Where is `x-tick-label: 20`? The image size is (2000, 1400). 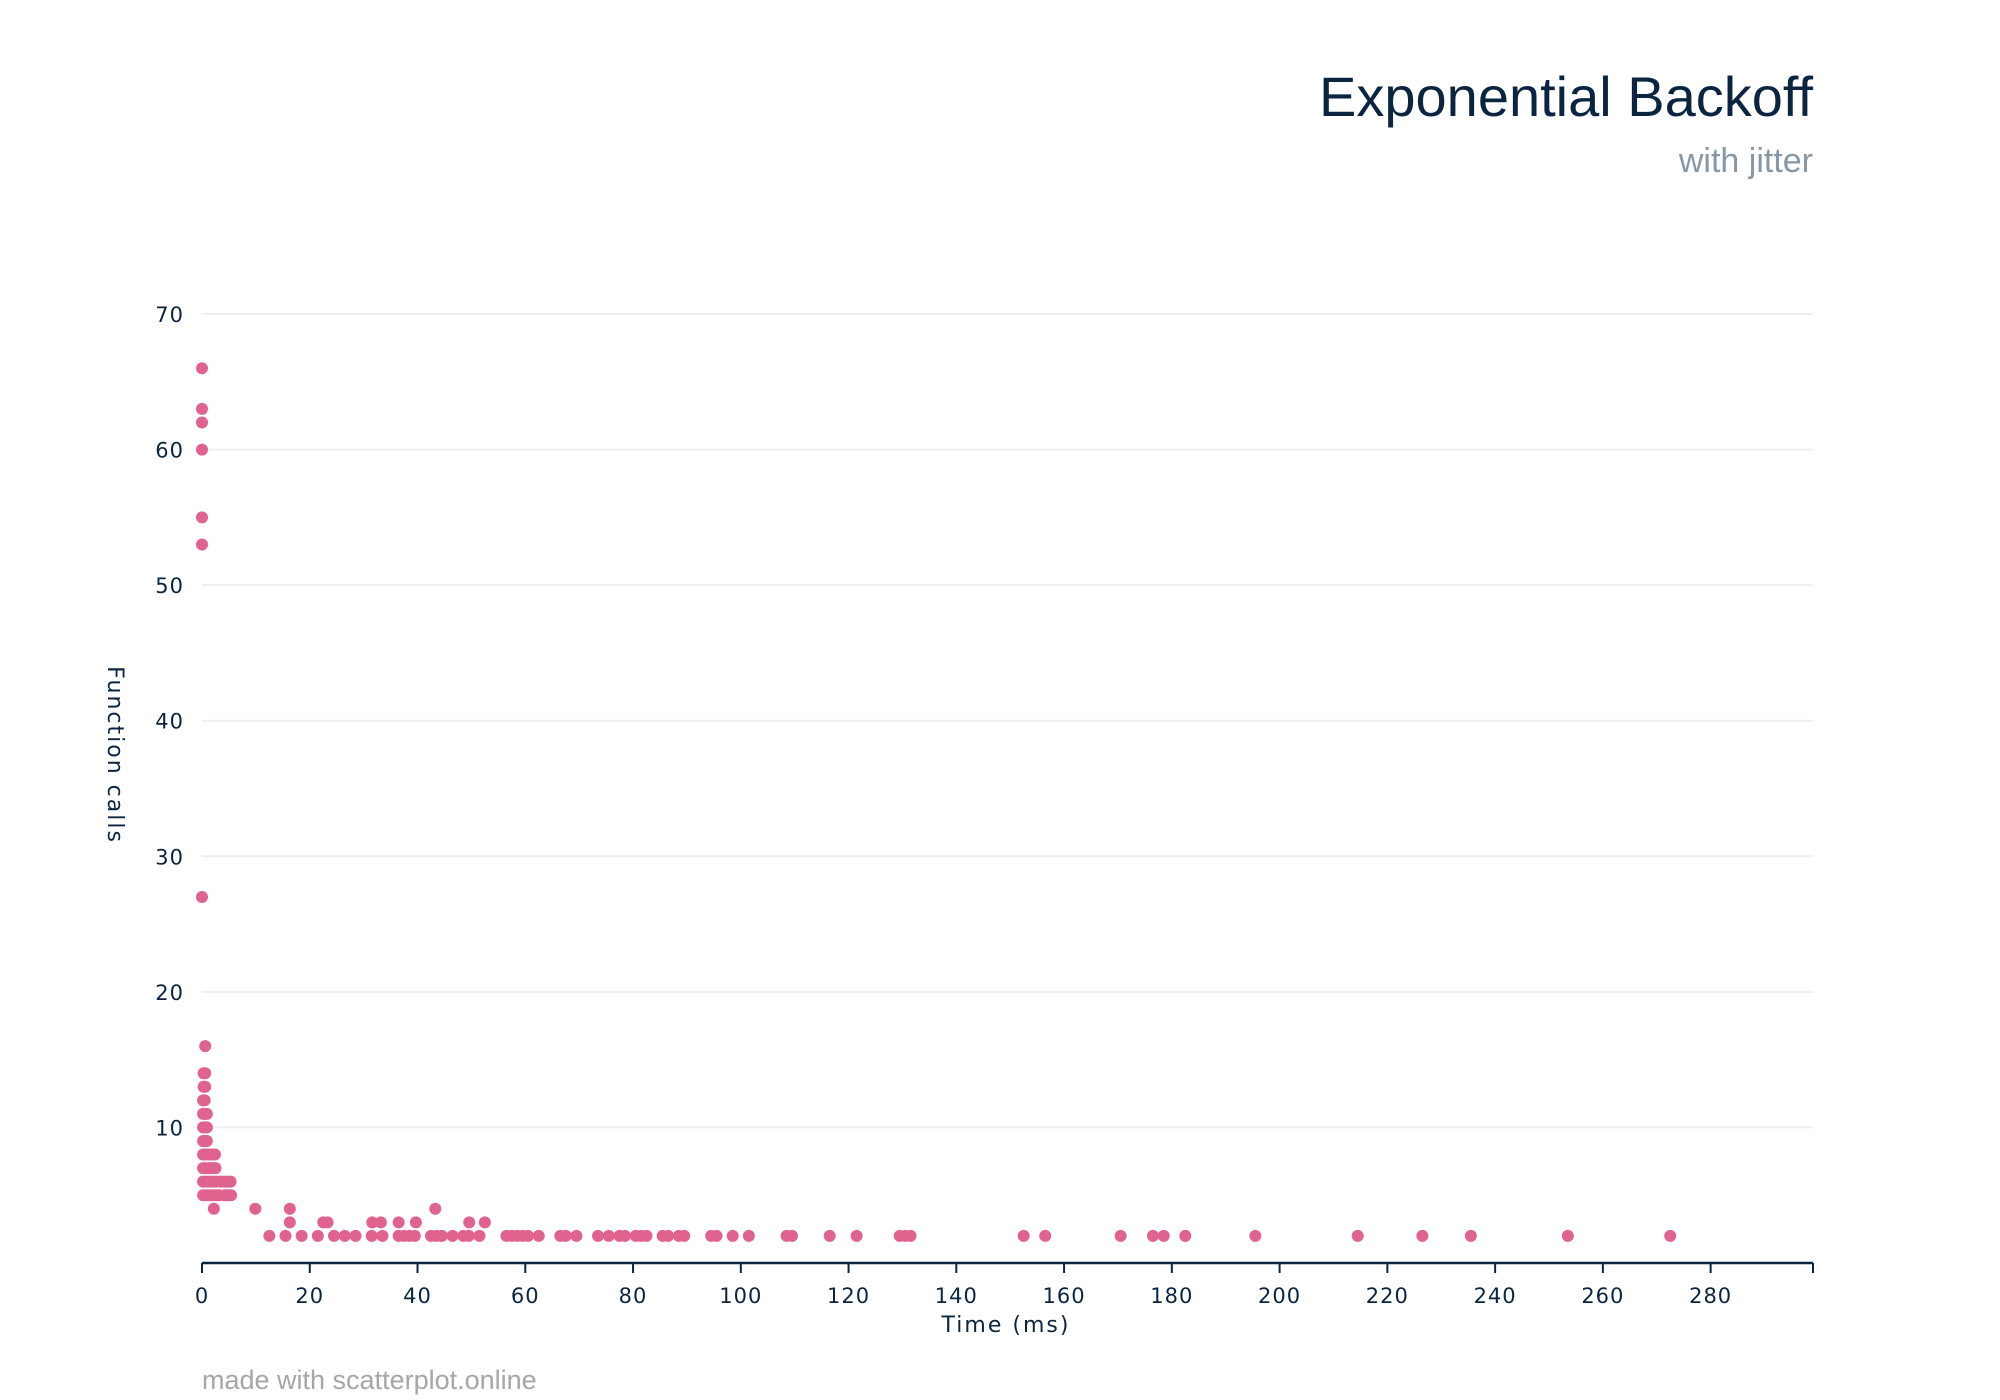
x-tick-label: 20 is located at coordinates (309, 1296).